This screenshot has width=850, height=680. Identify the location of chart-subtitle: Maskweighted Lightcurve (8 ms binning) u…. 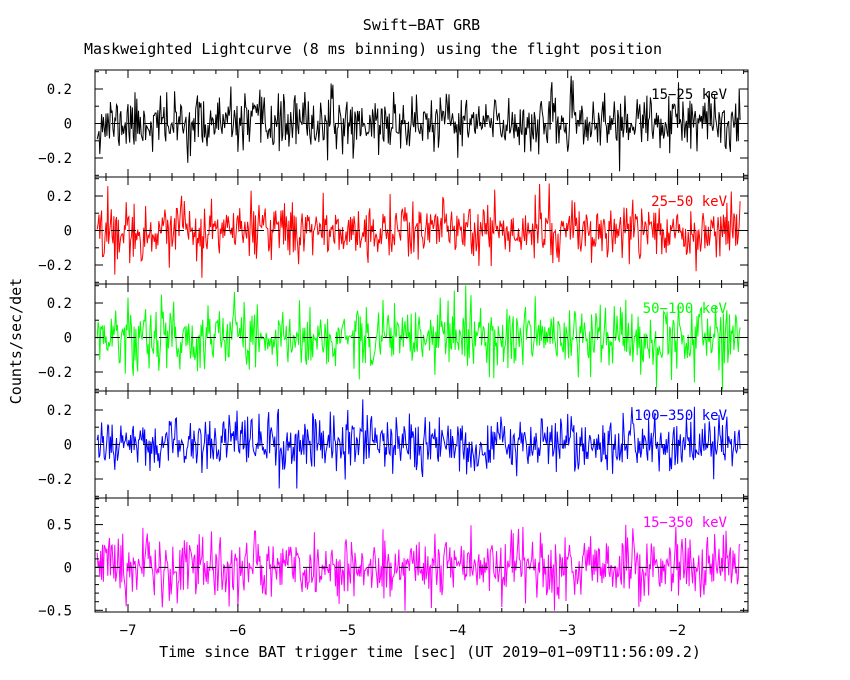
(373, 49).